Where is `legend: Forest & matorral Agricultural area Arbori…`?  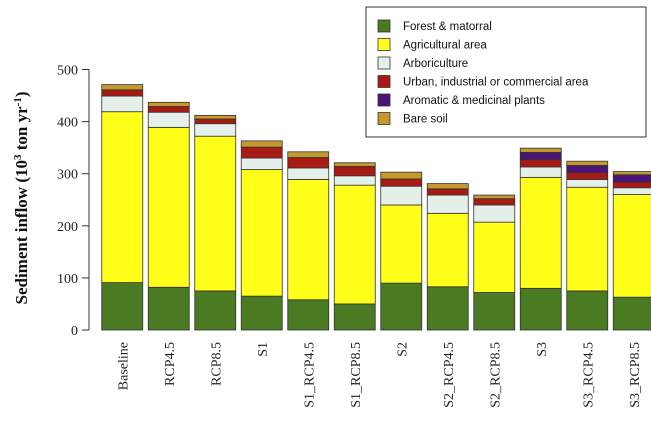 legend: Forest & matorral Agricultural area Arbori… is located at coordinates (506, 72).